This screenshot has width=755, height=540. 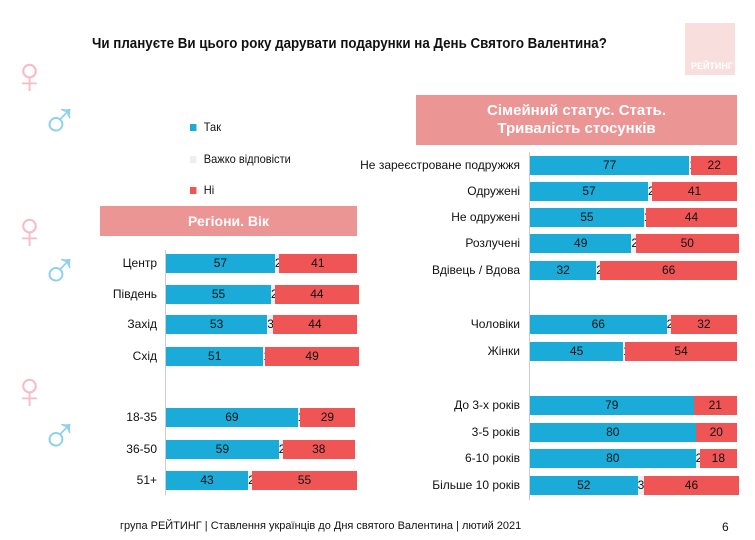 What do you see at coordinates (142, 324) in the screenshot?
I see `category-label: Захід` at bounding box center [142, 324].